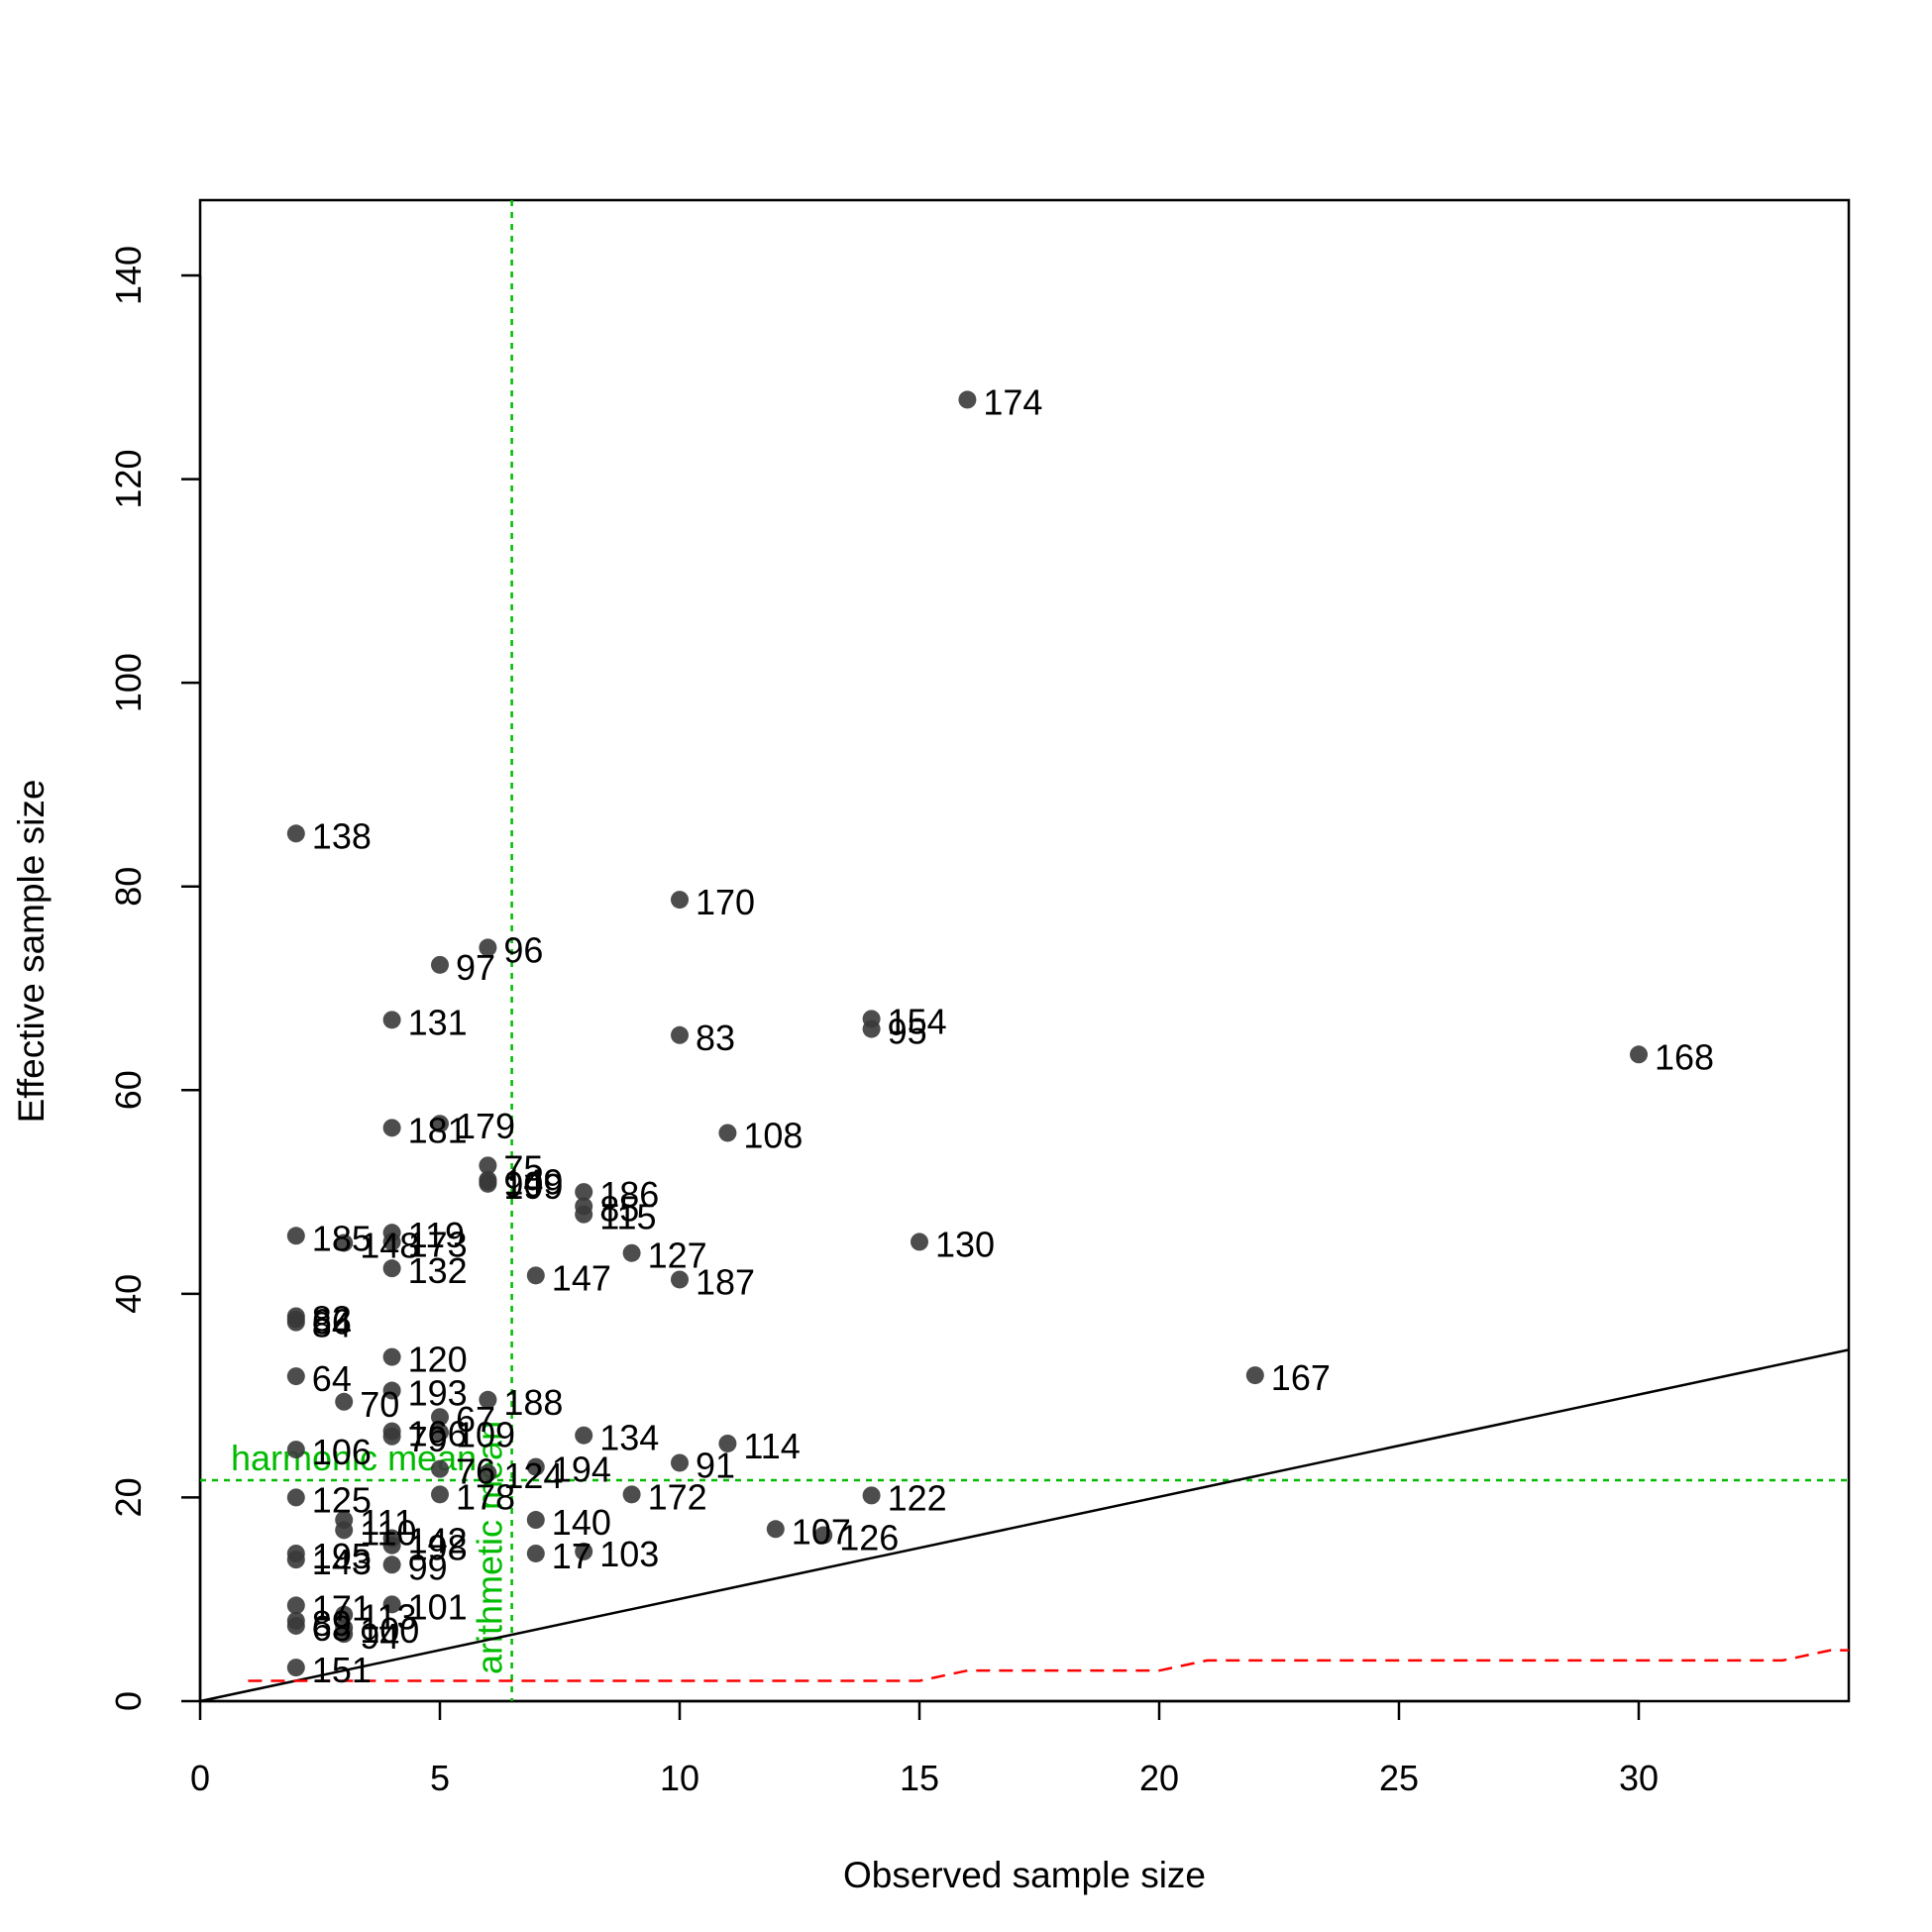  What do you see at coordinates (342, 1670) in the screenshot?
I see `data-point-label: 151` at bounding box center [342, 1670].